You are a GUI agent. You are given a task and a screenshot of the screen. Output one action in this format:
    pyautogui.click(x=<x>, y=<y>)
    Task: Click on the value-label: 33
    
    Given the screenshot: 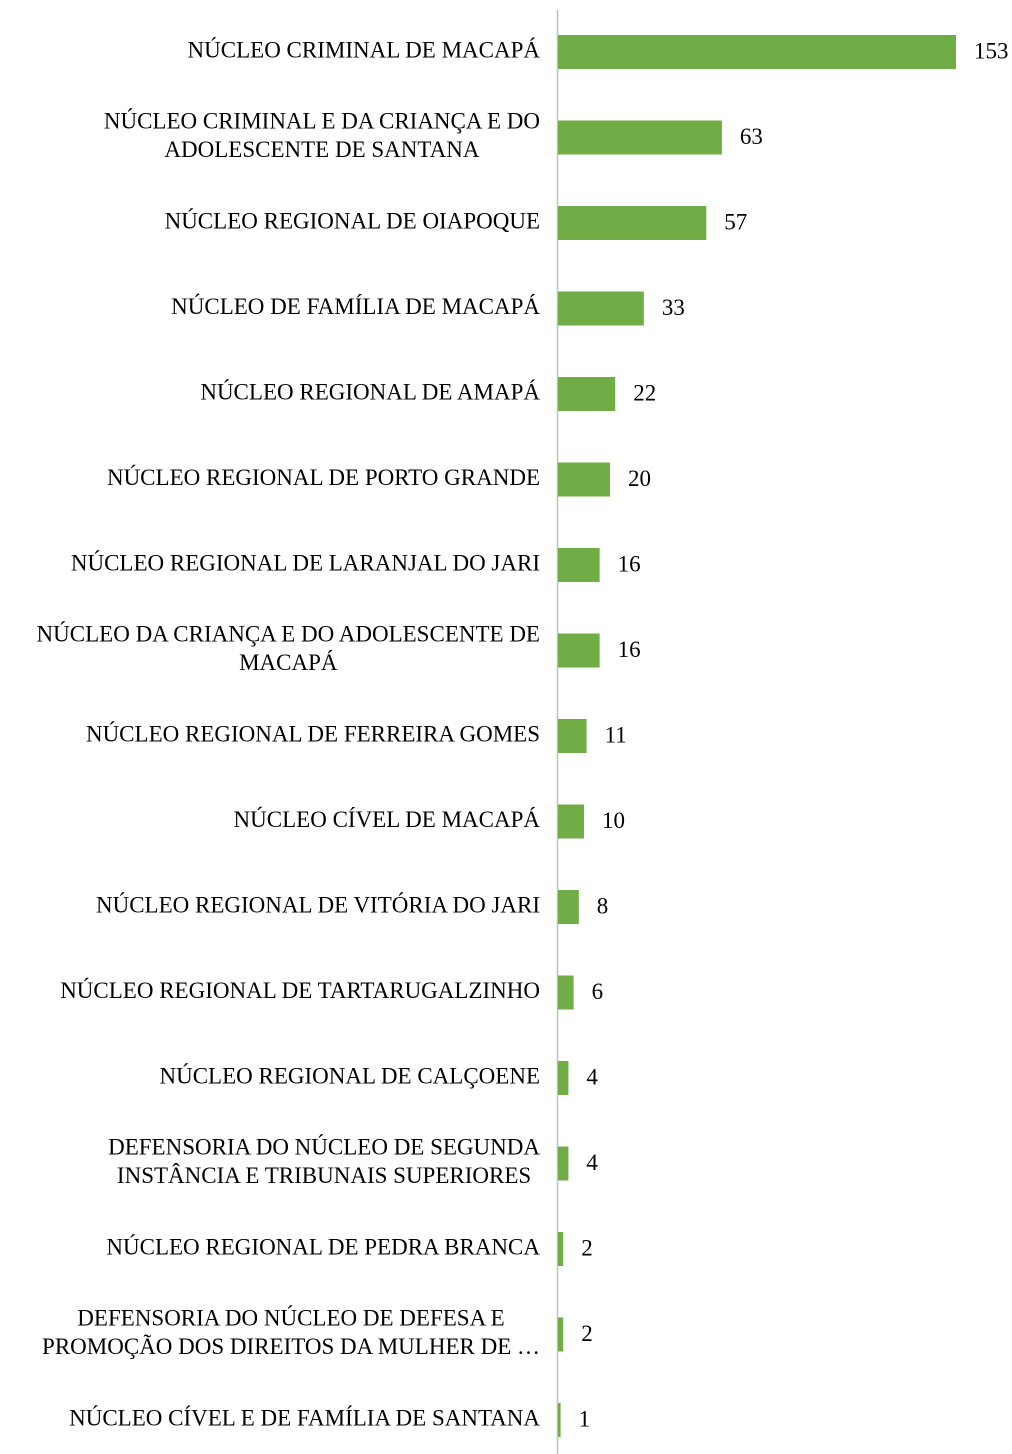 What is the action you would take?
    pyautogui.click(x=673, y=307)
    